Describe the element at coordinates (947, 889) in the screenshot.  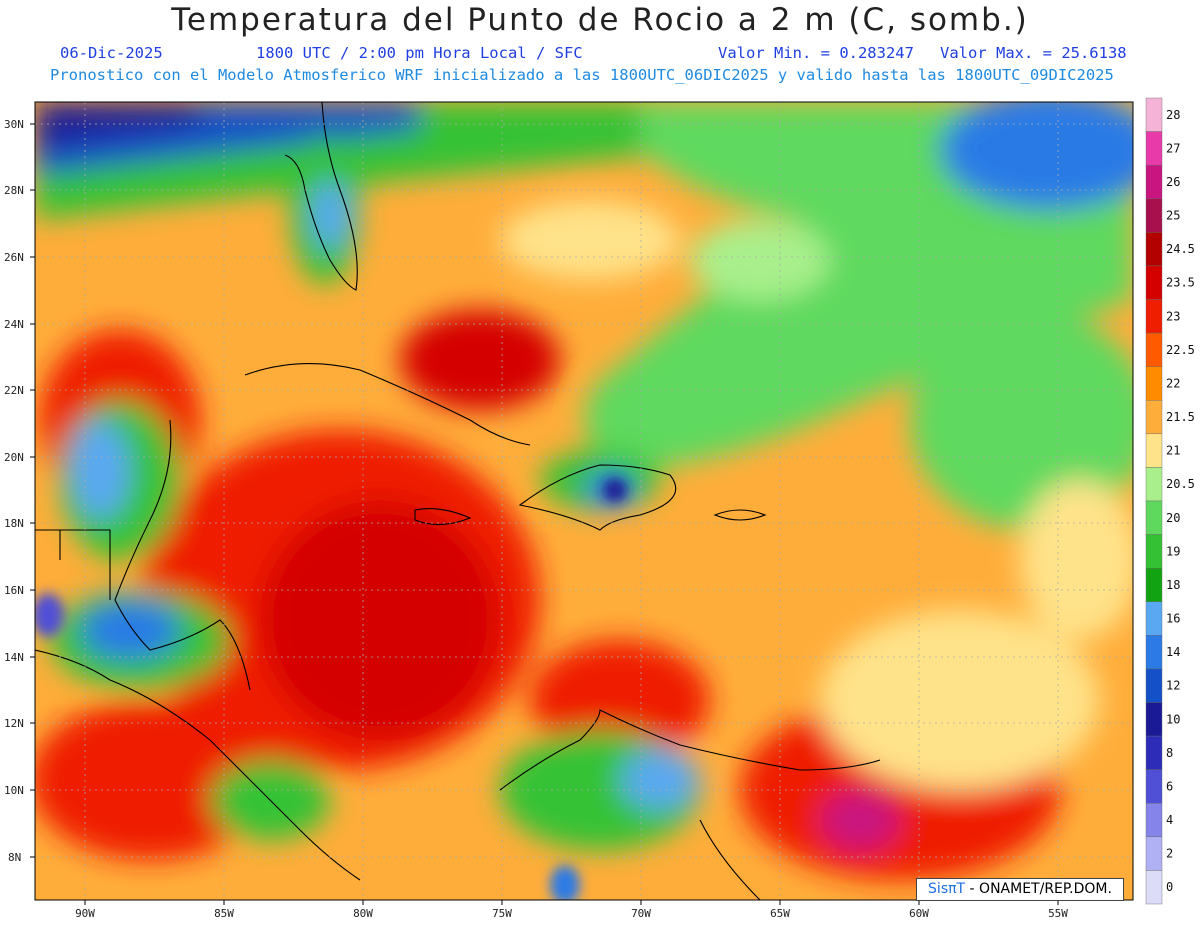
I see `sispit-logo: SisπT` at that location.